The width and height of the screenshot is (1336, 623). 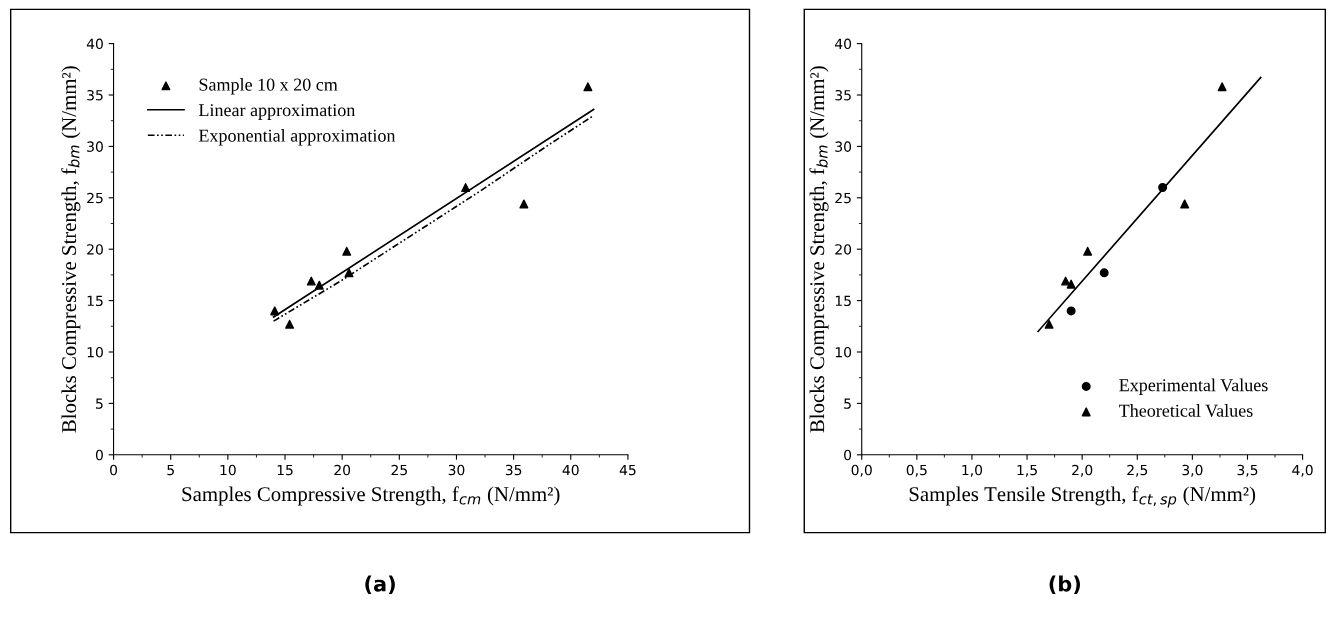 What do you see at coordinates (277, 112) in the screenshot?
I see `legend-label: Linear approximation` at bounding box center [277, 112].